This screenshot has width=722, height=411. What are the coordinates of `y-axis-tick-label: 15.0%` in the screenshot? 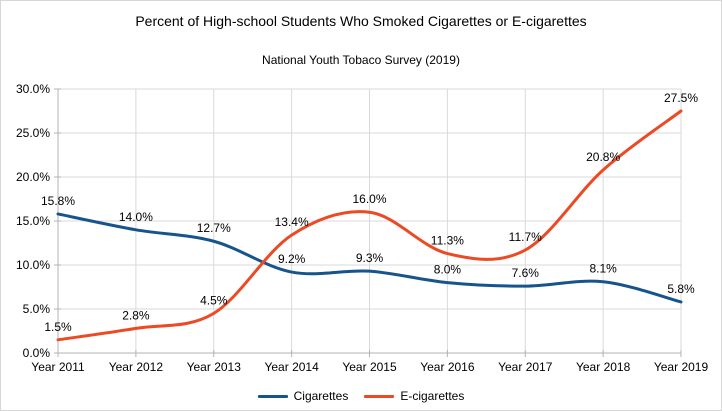 It's located at (33, 221).